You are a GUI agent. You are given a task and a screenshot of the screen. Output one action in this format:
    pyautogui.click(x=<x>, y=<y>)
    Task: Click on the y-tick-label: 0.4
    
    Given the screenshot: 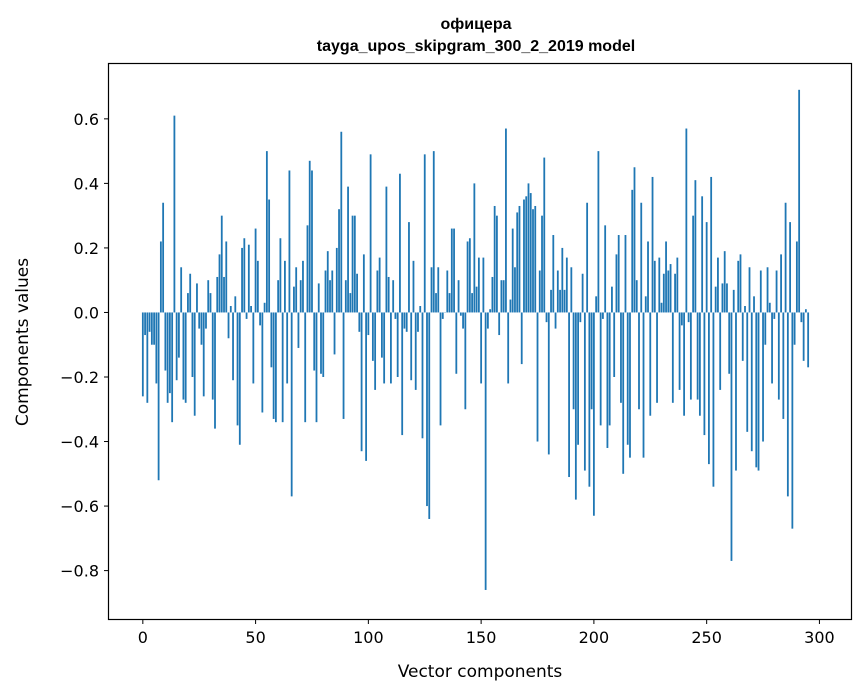 What is the action you would take?
    pyautogui.click(x=86, y=183)
    